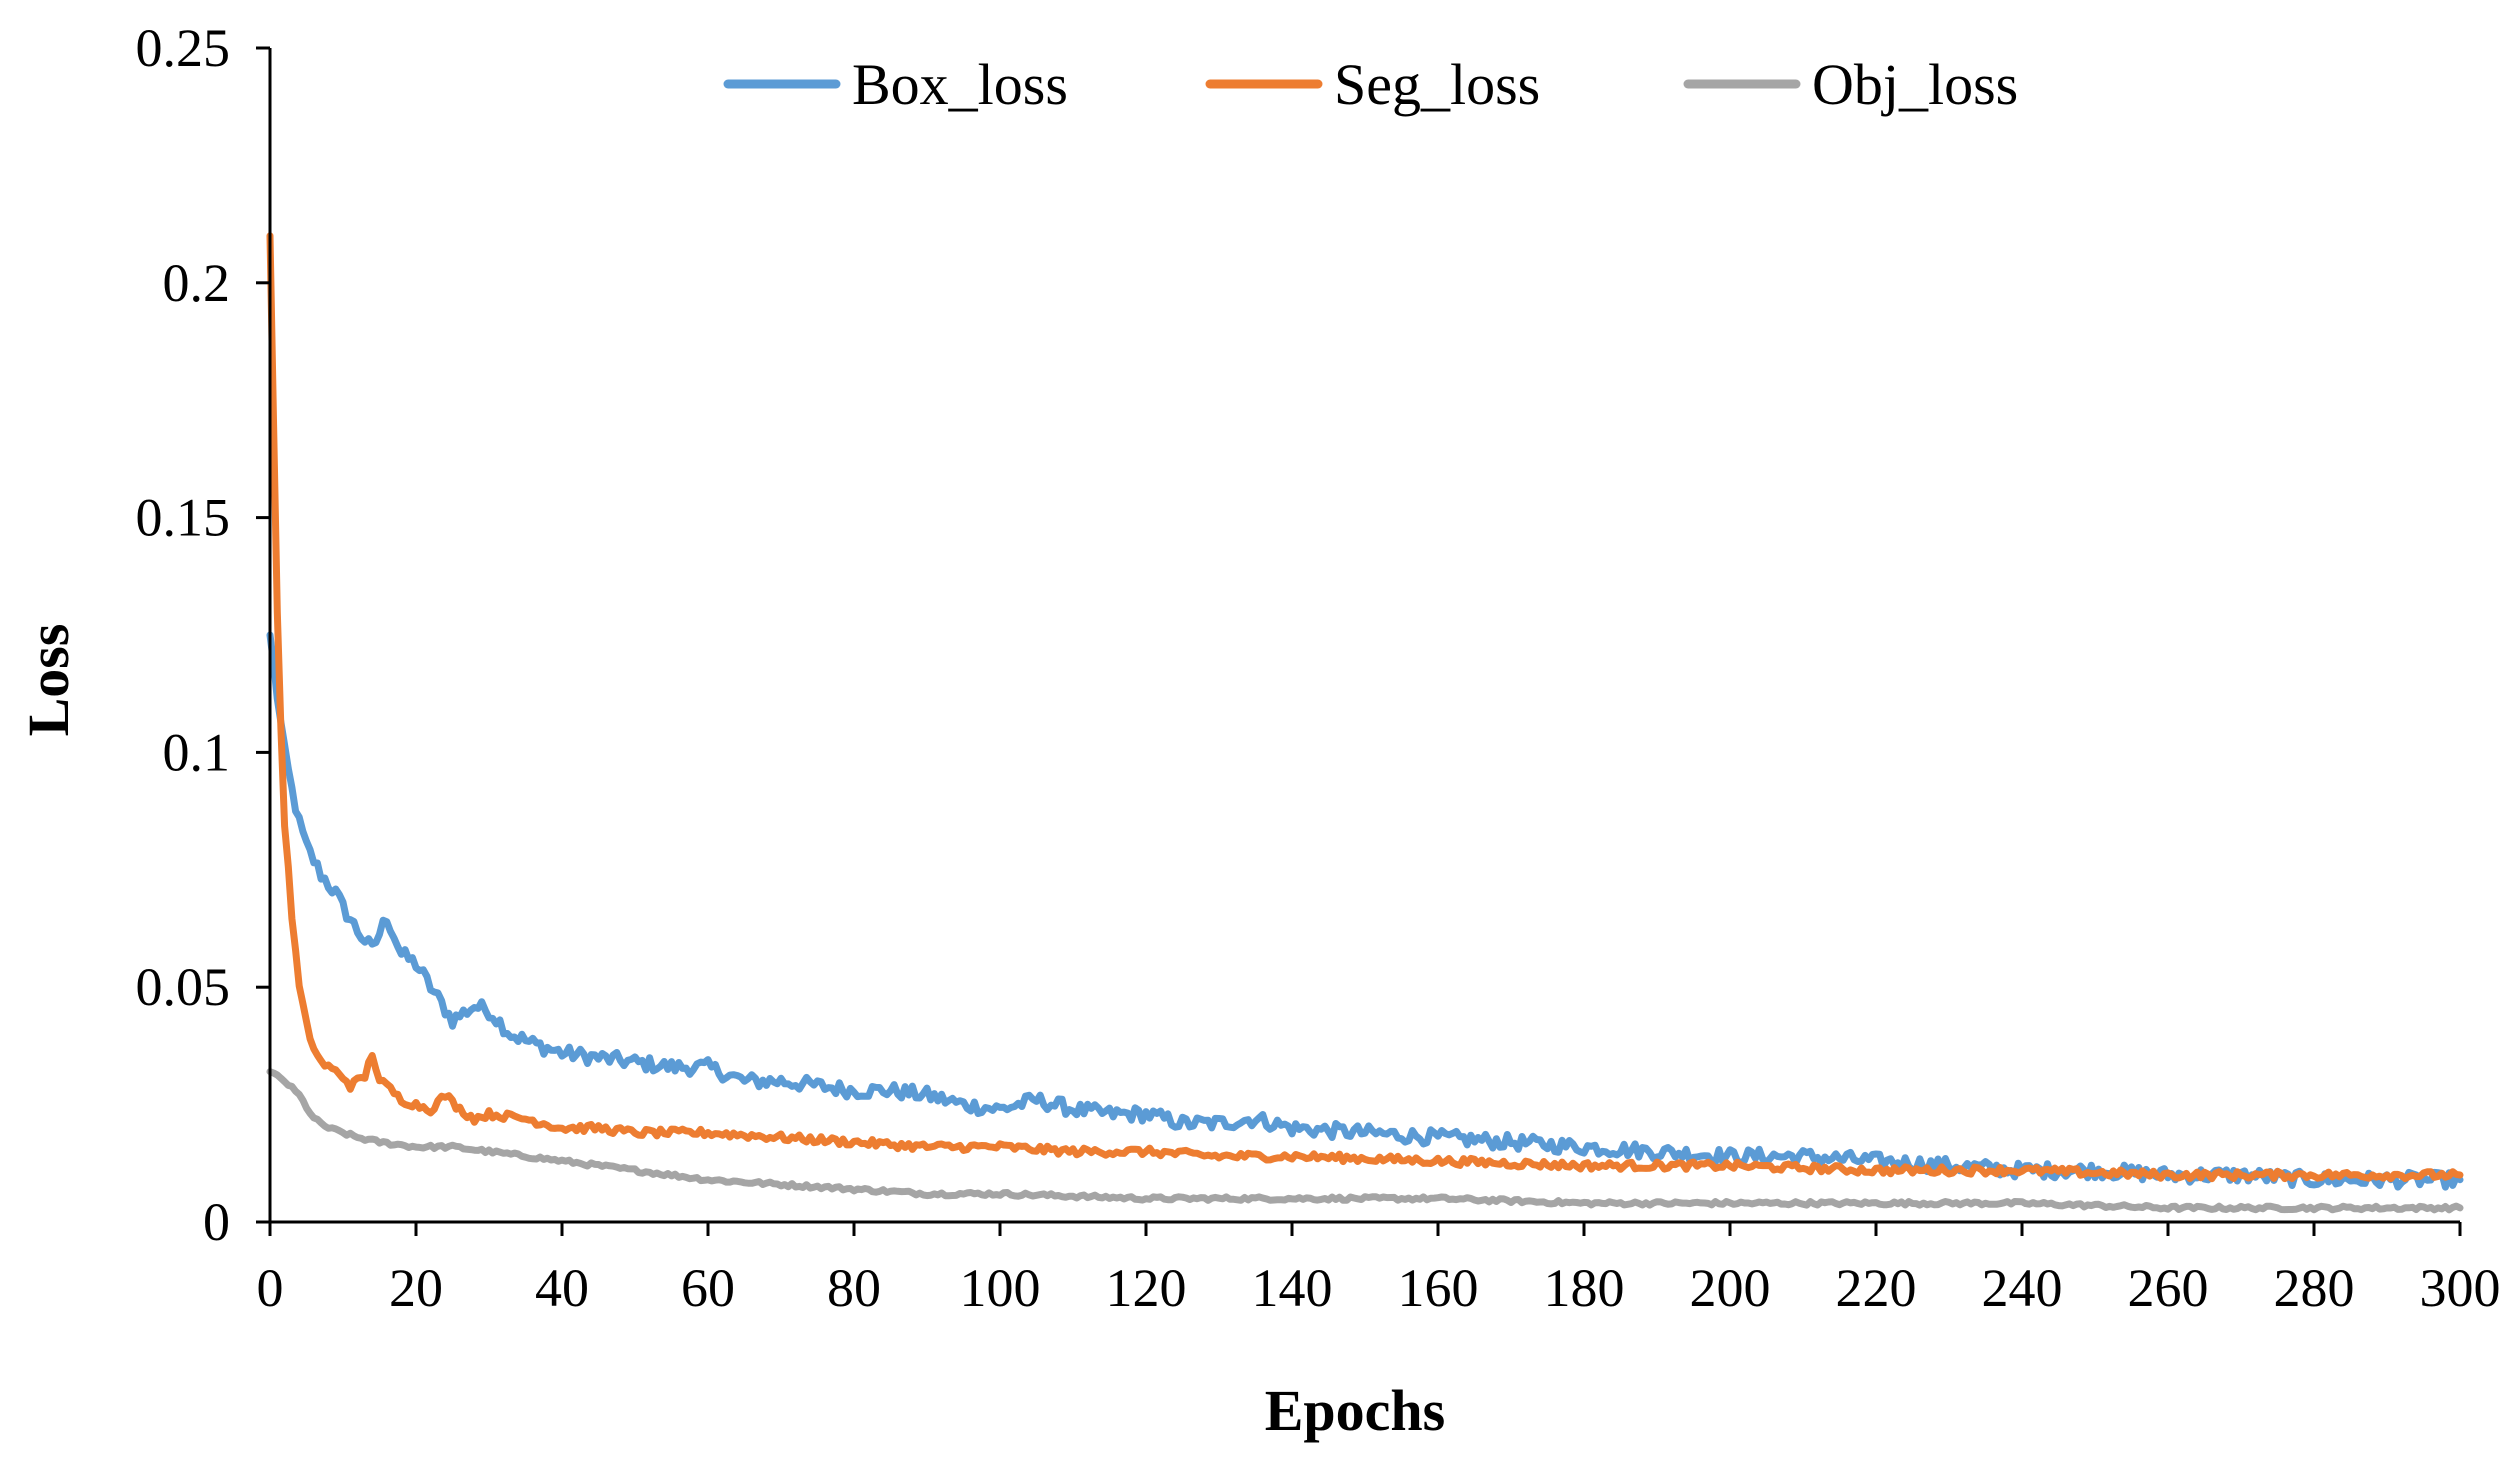 This screenshot has height=1472, width=2520. I want to click on x-tick-label: 220, so click(1876, 1288).